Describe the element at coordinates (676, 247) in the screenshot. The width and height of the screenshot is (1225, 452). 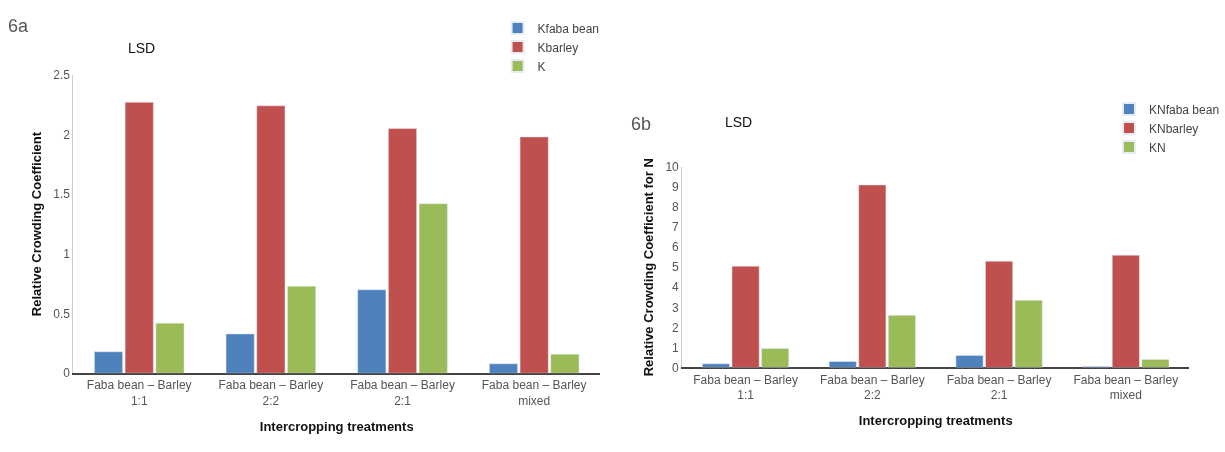
I see `y-tick-label: 6` at that location.